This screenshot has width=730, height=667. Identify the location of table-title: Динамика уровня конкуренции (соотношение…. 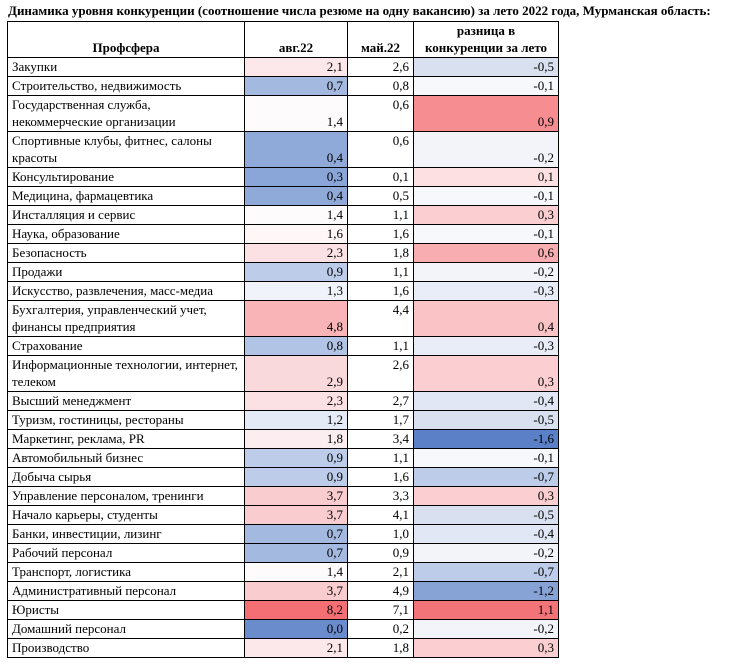
(359, 10).